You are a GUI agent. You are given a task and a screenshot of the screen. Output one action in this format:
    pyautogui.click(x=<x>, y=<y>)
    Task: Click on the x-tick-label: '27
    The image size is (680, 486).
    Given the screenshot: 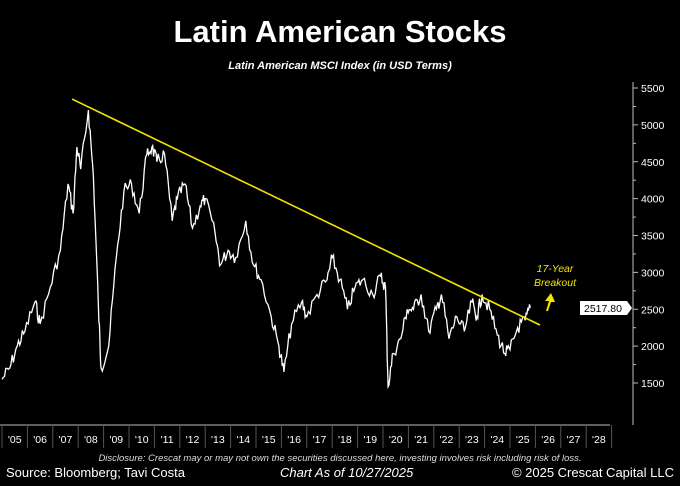 What is the action you would take?
    pyautogui.click(x=574, y=440)
    